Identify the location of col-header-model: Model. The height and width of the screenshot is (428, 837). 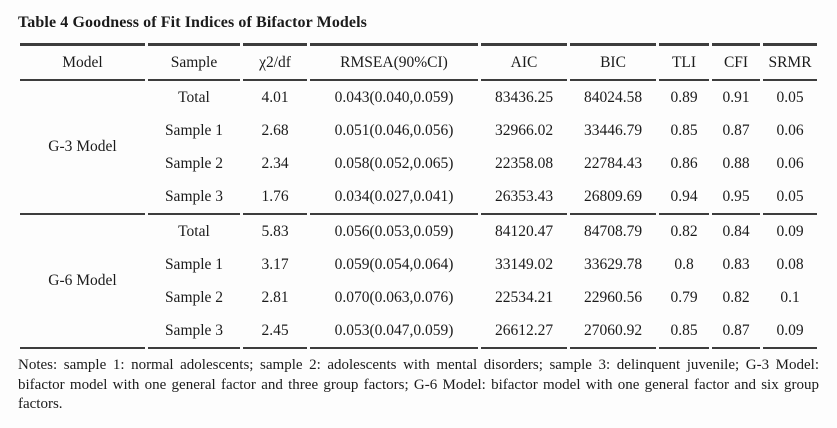
(82, 62).